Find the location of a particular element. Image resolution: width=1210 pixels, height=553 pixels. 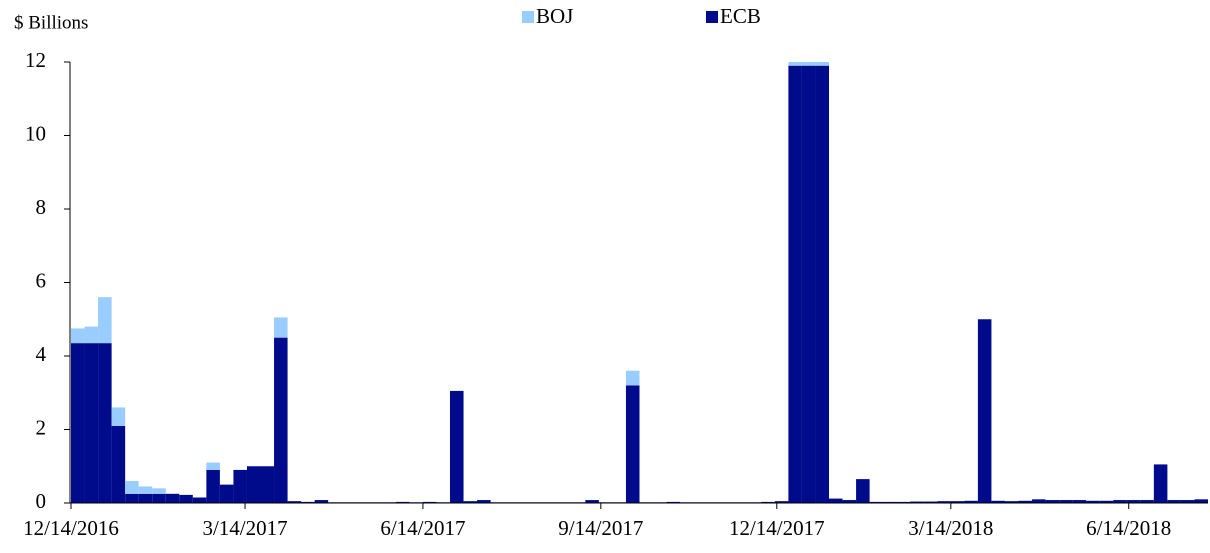

y-tick-label: 12 is located at coordinates (35, 60).